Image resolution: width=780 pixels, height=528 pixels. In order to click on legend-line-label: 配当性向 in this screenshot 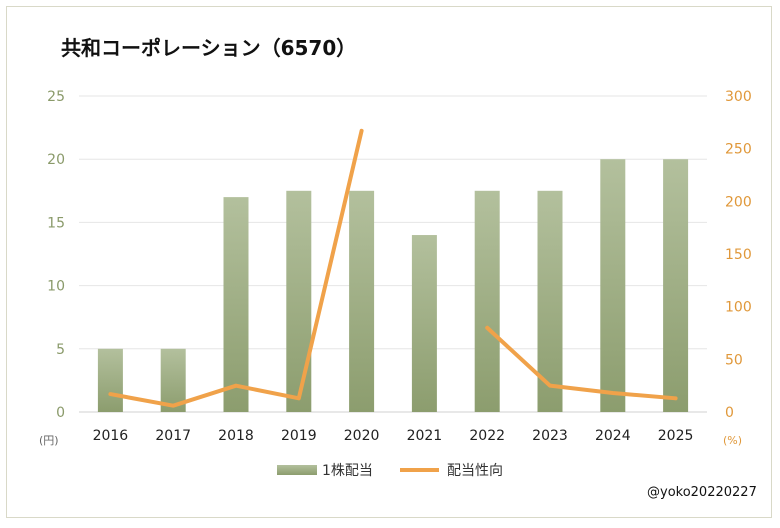, I will do `click(475, 471)`.